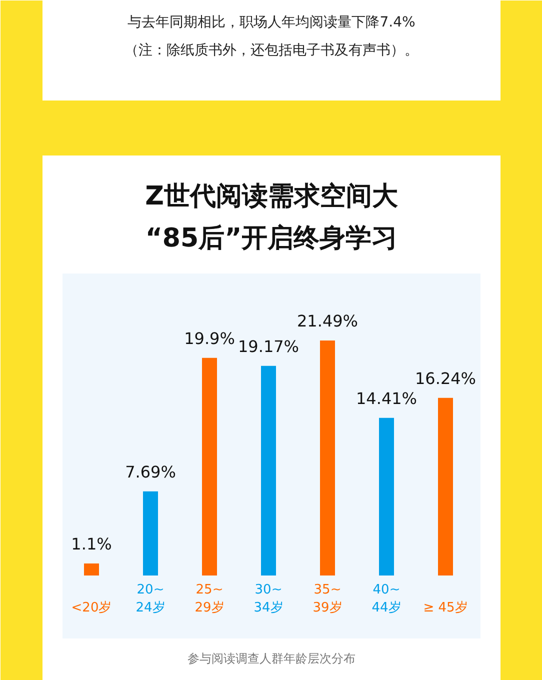 The height and width of the screenshot is (680, 542). I want to click on data-label: 19.9%, so click(209, 338).